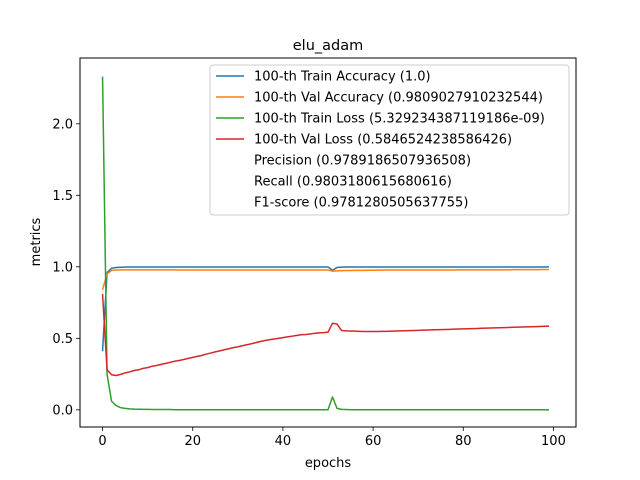  What do you see at coordinates (192, 441) in the screenshot?
I see `x-tick-label: 20` at bounding box center [192, 441].